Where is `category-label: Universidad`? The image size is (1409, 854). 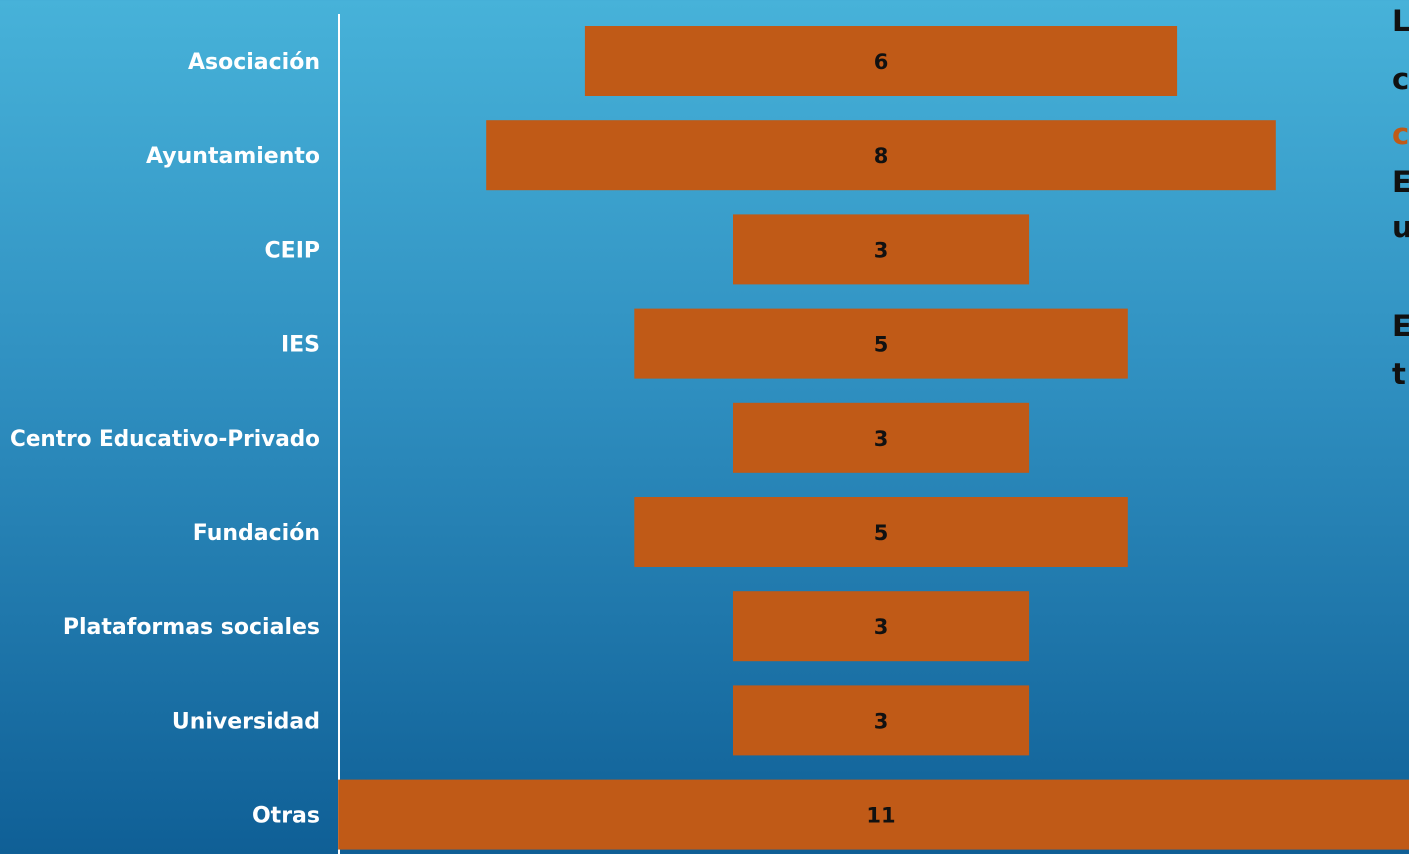
category-label: Universidad is located at coordinates (246, 721).